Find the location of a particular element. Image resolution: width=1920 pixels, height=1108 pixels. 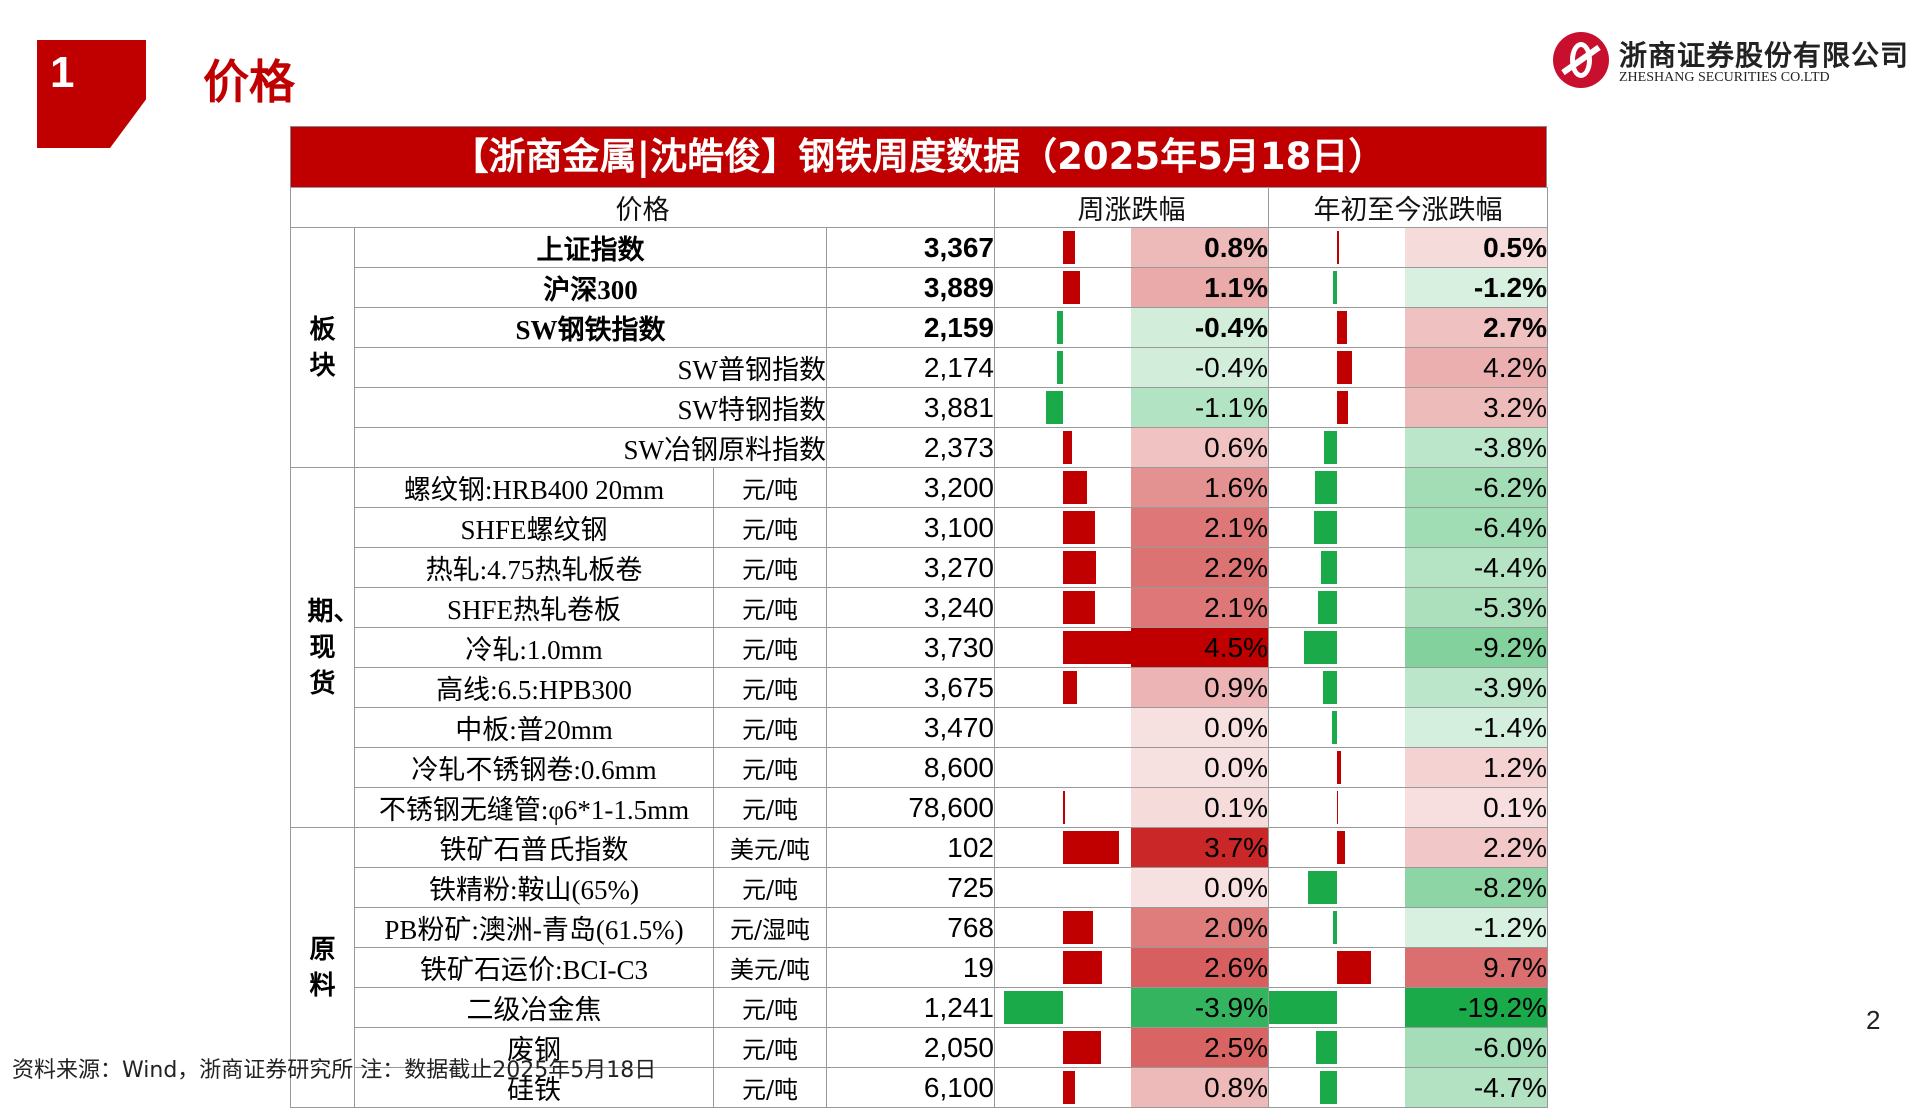

item-name: 沪深300 is located at coordinates (590, 287).